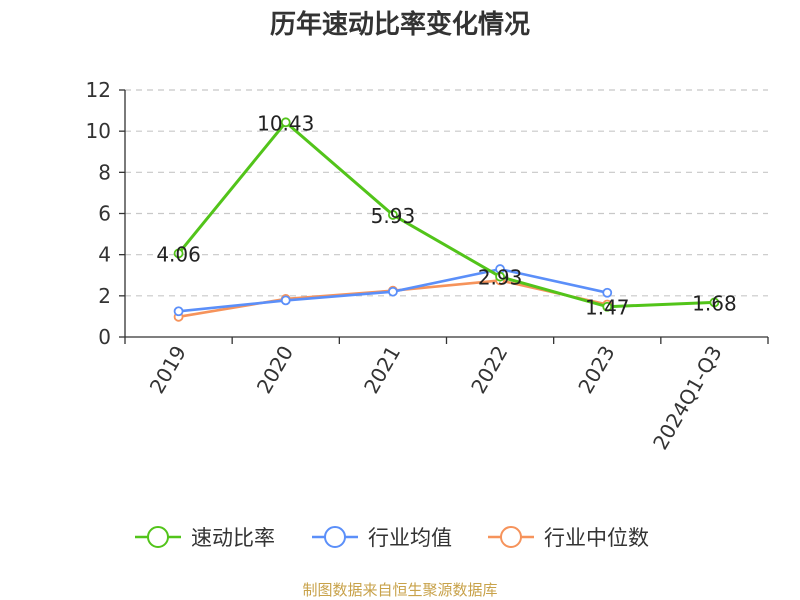 This screenshot has height=600, width=800. I want to click on x-tick-label: 2020, so click(275, 370).